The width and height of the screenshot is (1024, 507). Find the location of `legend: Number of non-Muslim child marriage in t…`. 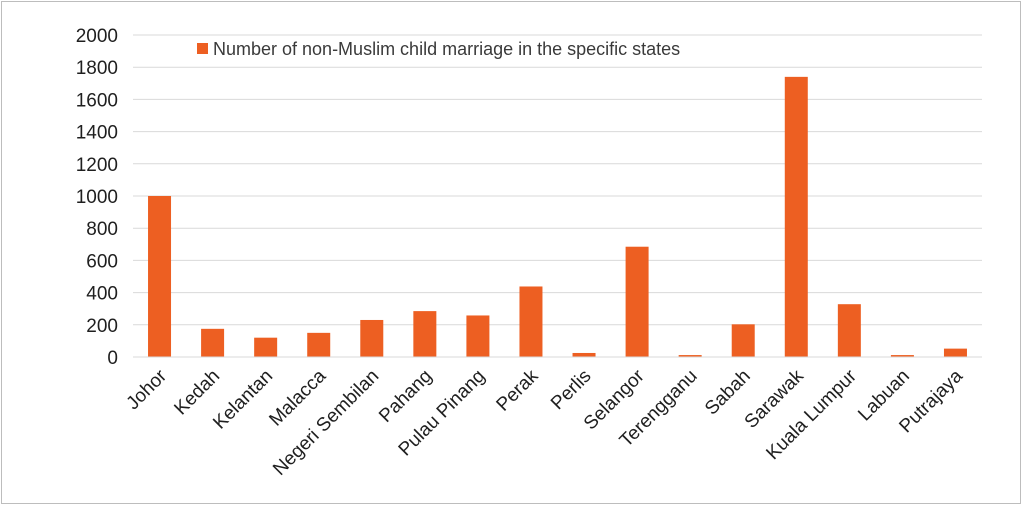

legend: Number of non-Muslim child marriage in t… is located at coordinates (438, 49).